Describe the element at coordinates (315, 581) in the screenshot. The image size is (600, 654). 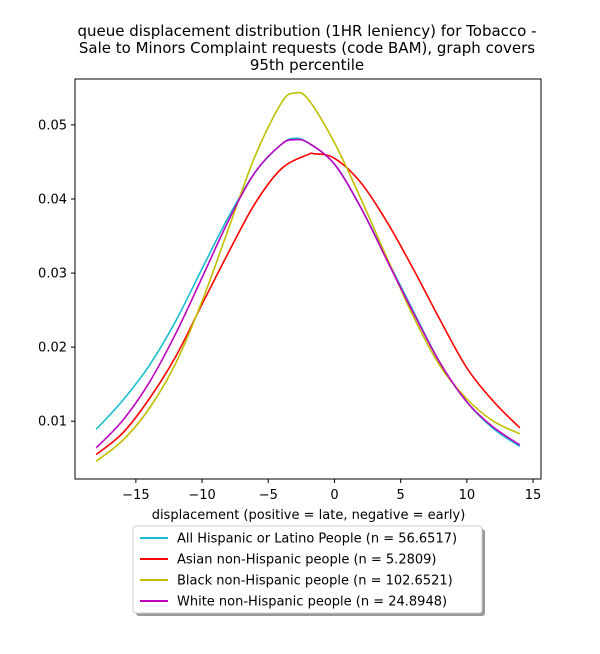
I see `legend-label: Black non-Hispanic people (n = 102.6521)` at that location.